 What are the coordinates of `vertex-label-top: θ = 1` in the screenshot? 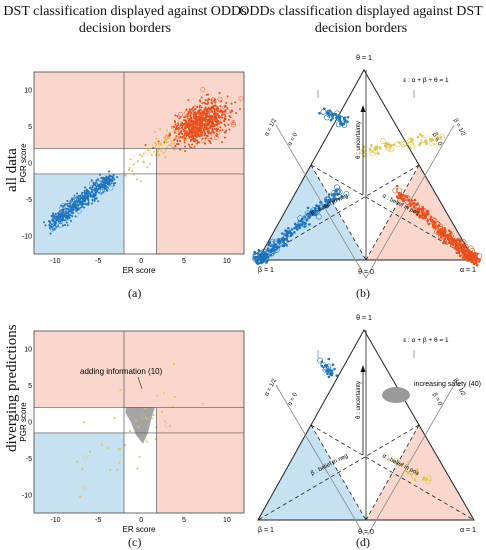 It's located at (364, 318).